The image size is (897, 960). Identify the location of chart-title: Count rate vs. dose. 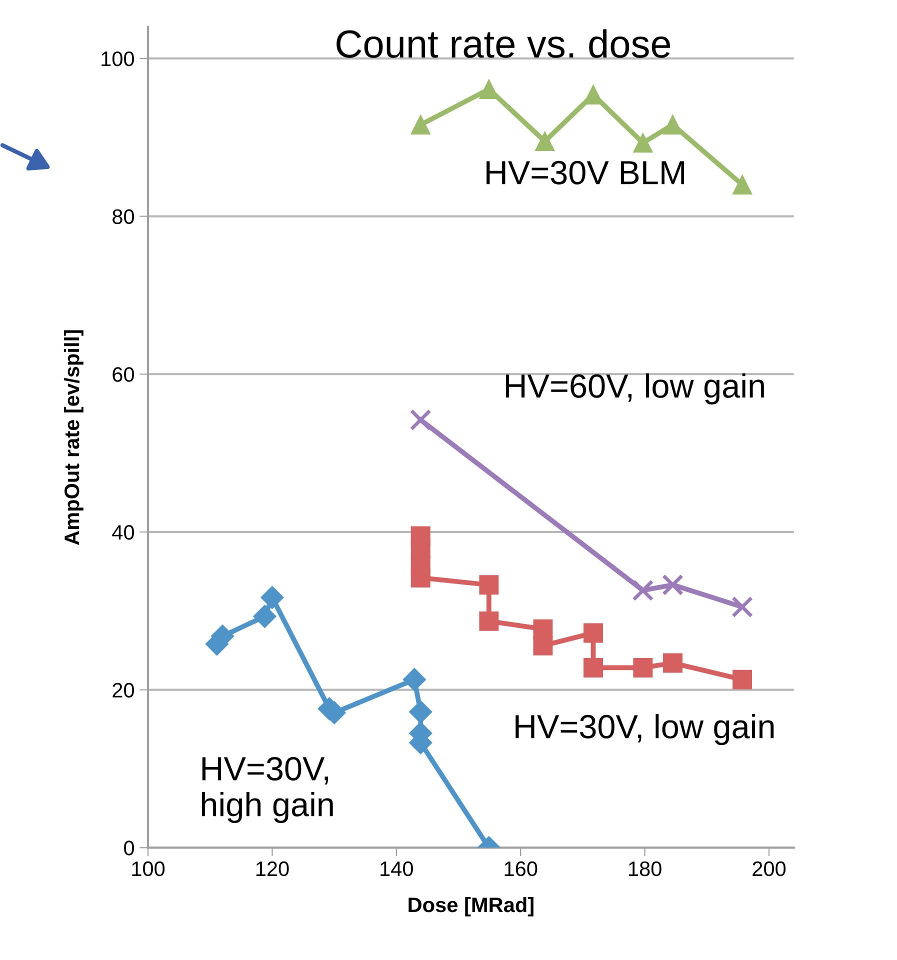
(503, 43).